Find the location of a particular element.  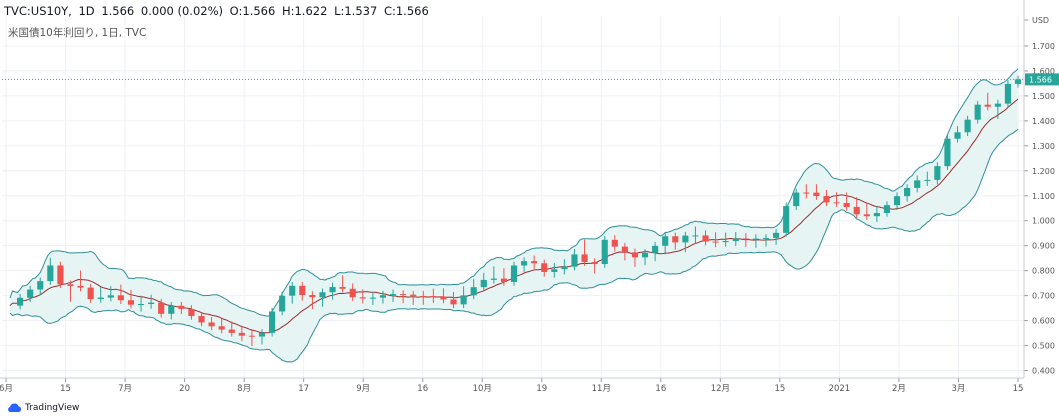

x-tick-label: 9月 is located at coordinates (363, 389).